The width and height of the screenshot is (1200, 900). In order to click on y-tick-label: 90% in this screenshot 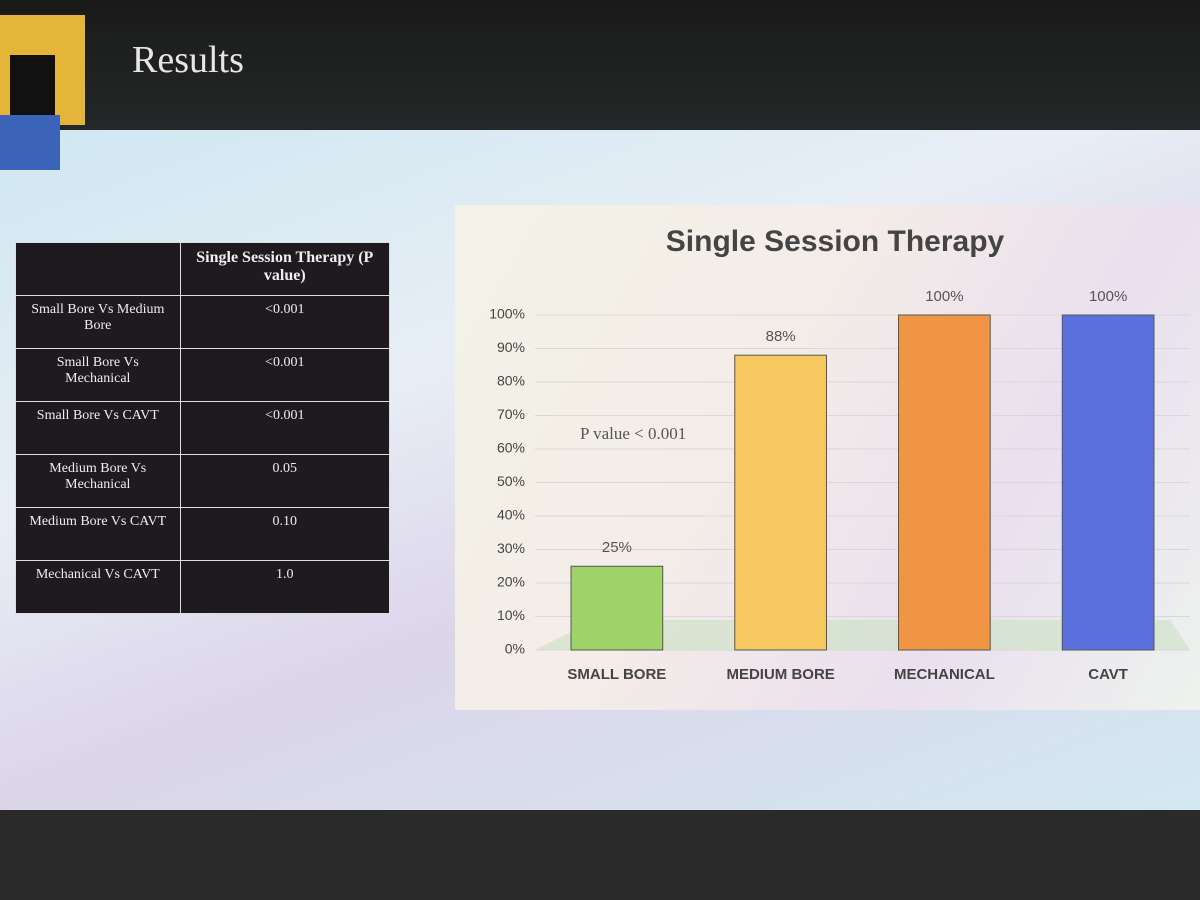, I will do `click(511, 347)`.